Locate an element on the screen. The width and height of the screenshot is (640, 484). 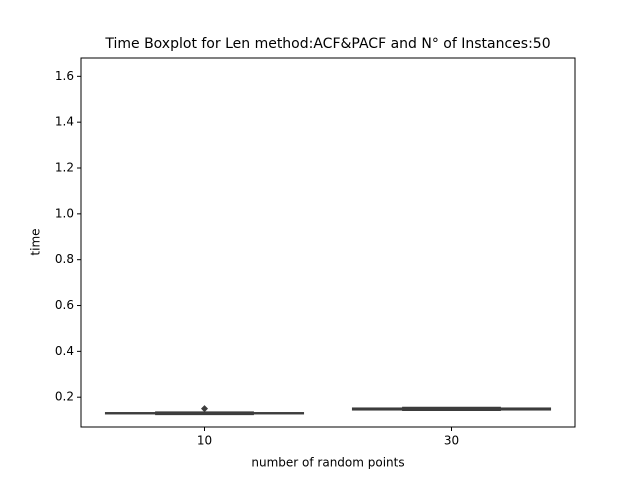
y-tick-label: 0.2 is located at coordinates (64, 397).